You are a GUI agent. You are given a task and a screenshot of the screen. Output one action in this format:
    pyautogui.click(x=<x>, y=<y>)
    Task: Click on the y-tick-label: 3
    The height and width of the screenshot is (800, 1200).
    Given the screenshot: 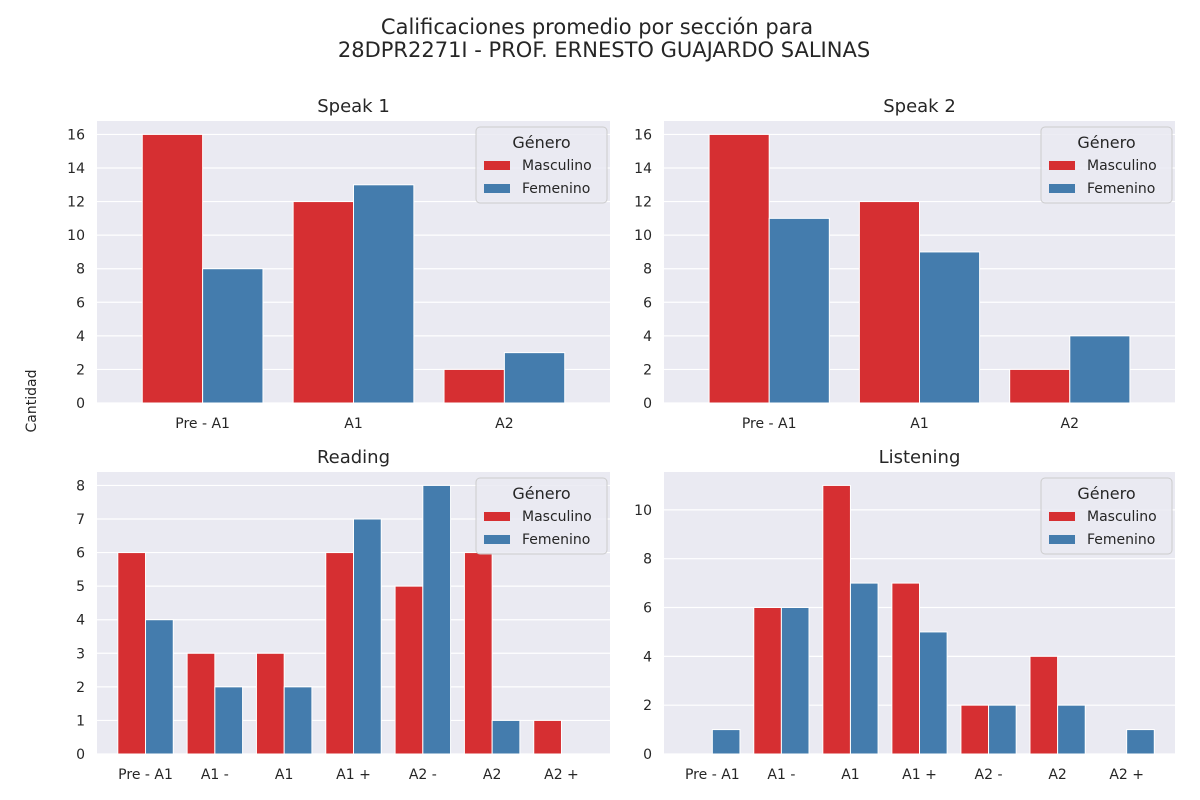 What is the action you would take?
    pyautogui.click(x=80, y=654)
    